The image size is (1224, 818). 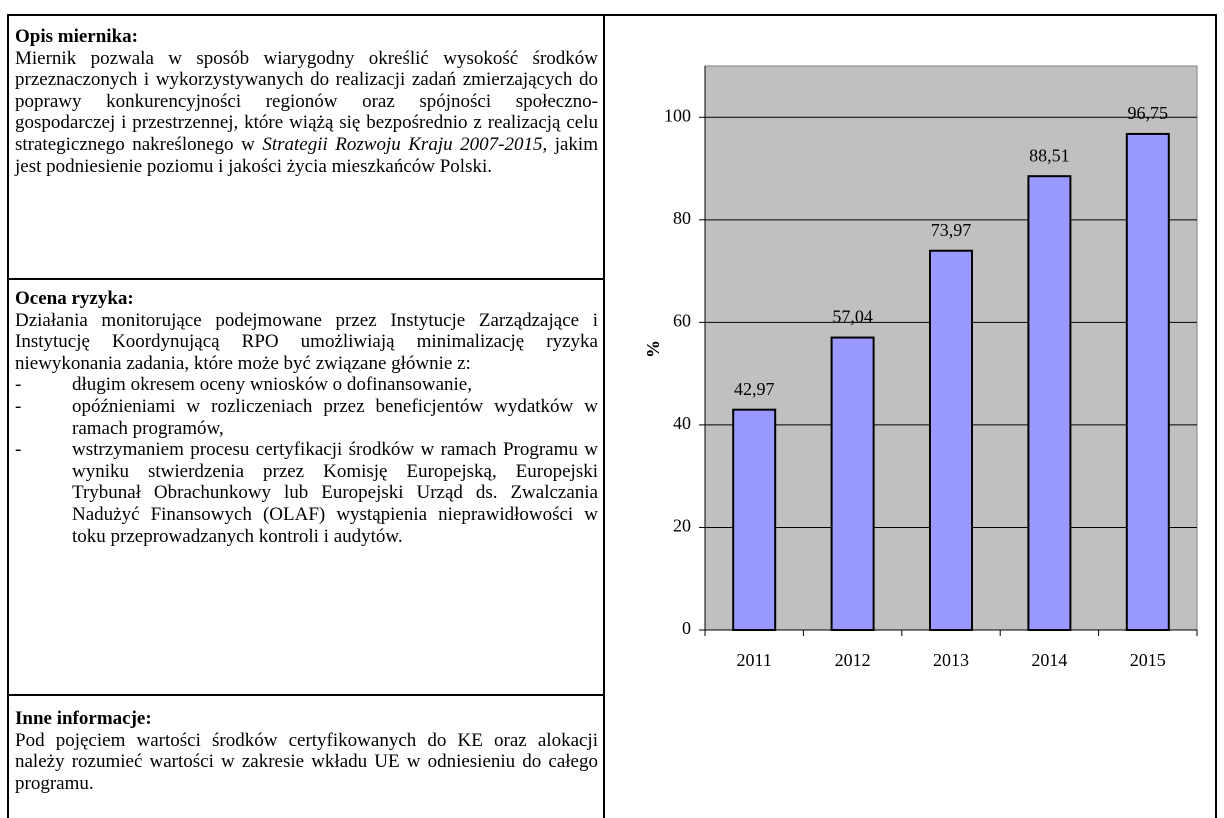 I want to click on heading: Opis miernika:, so click(x=76, y=36).